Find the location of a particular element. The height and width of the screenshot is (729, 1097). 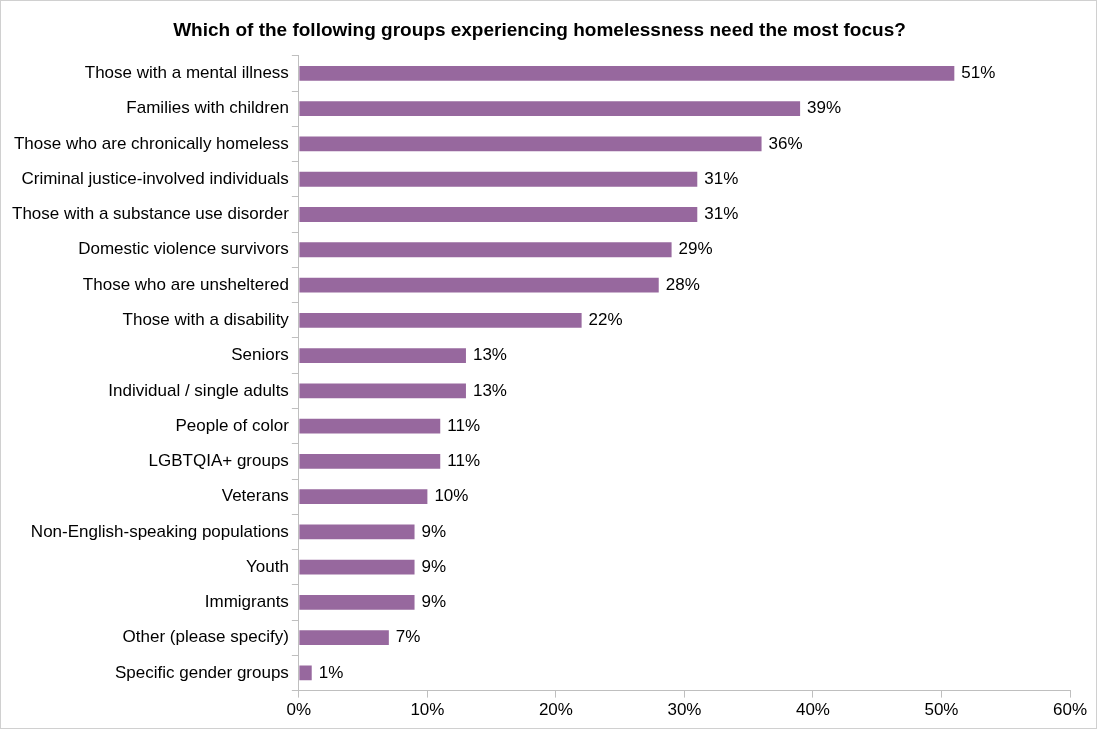

y-tick-label: People of color is located at coordinates (232, 425).